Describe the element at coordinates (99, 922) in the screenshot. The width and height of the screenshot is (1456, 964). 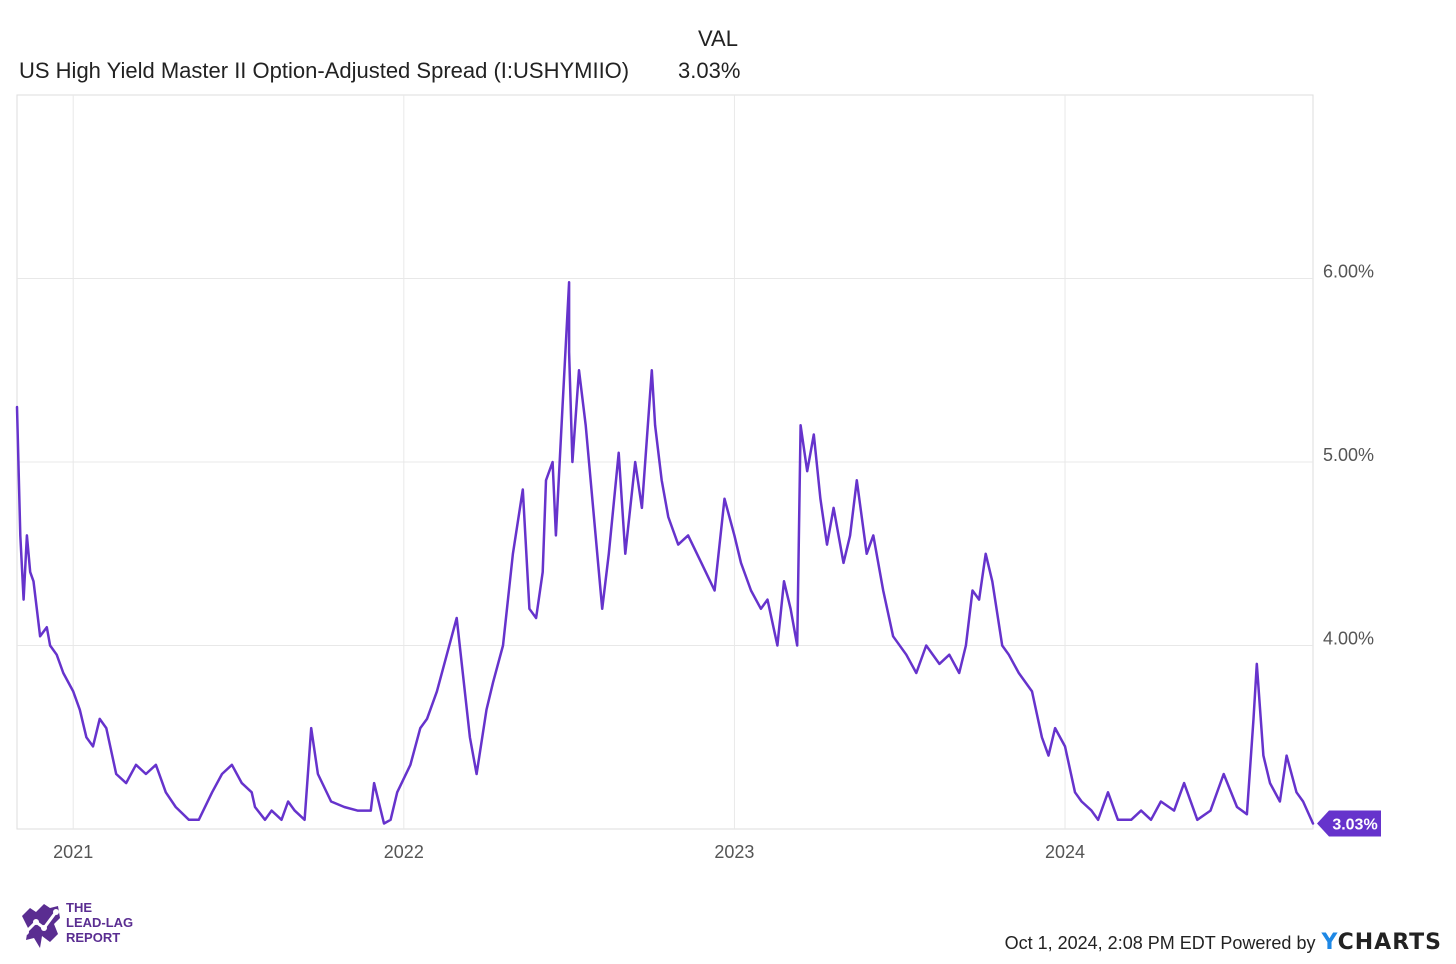
I see `logo-line-2: LEAD-LAG` at that location.